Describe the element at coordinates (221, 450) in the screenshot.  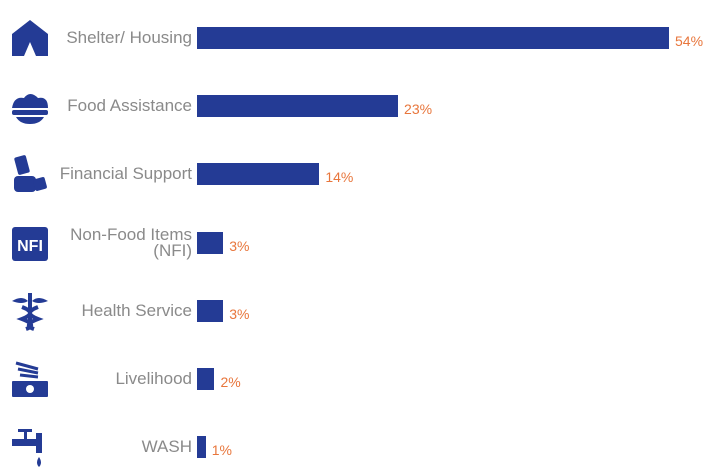
I see `value-label: 1%` at that location.